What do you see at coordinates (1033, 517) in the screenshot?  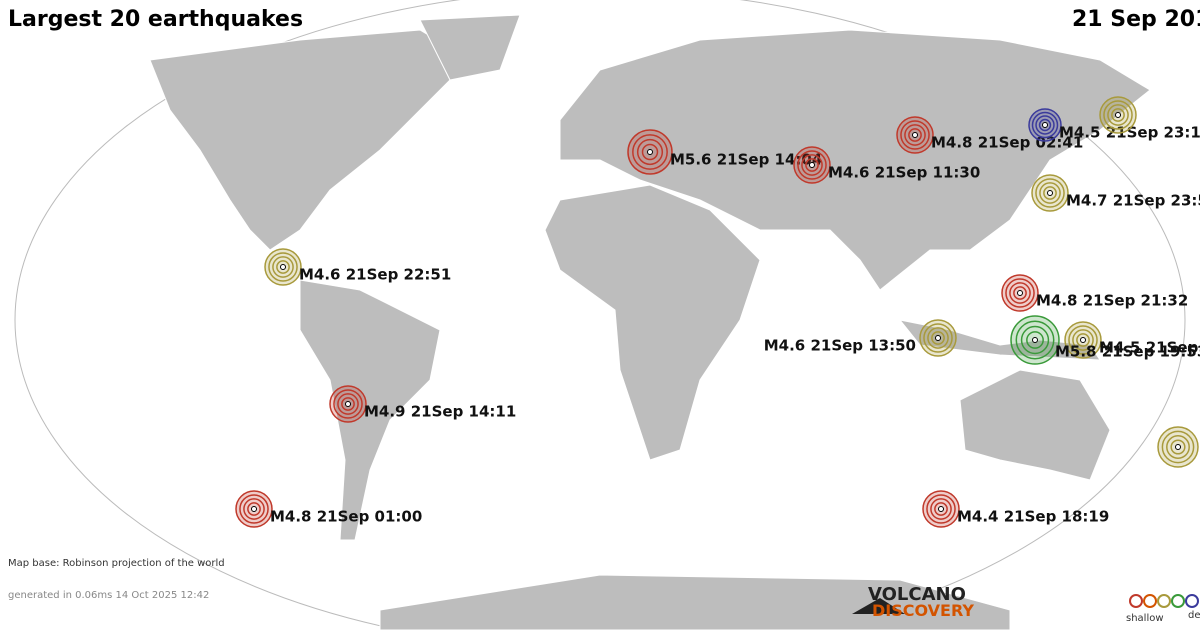 I see `quake-label: M4.4 21Sep 18:19` at bounding box center [1033, 517].